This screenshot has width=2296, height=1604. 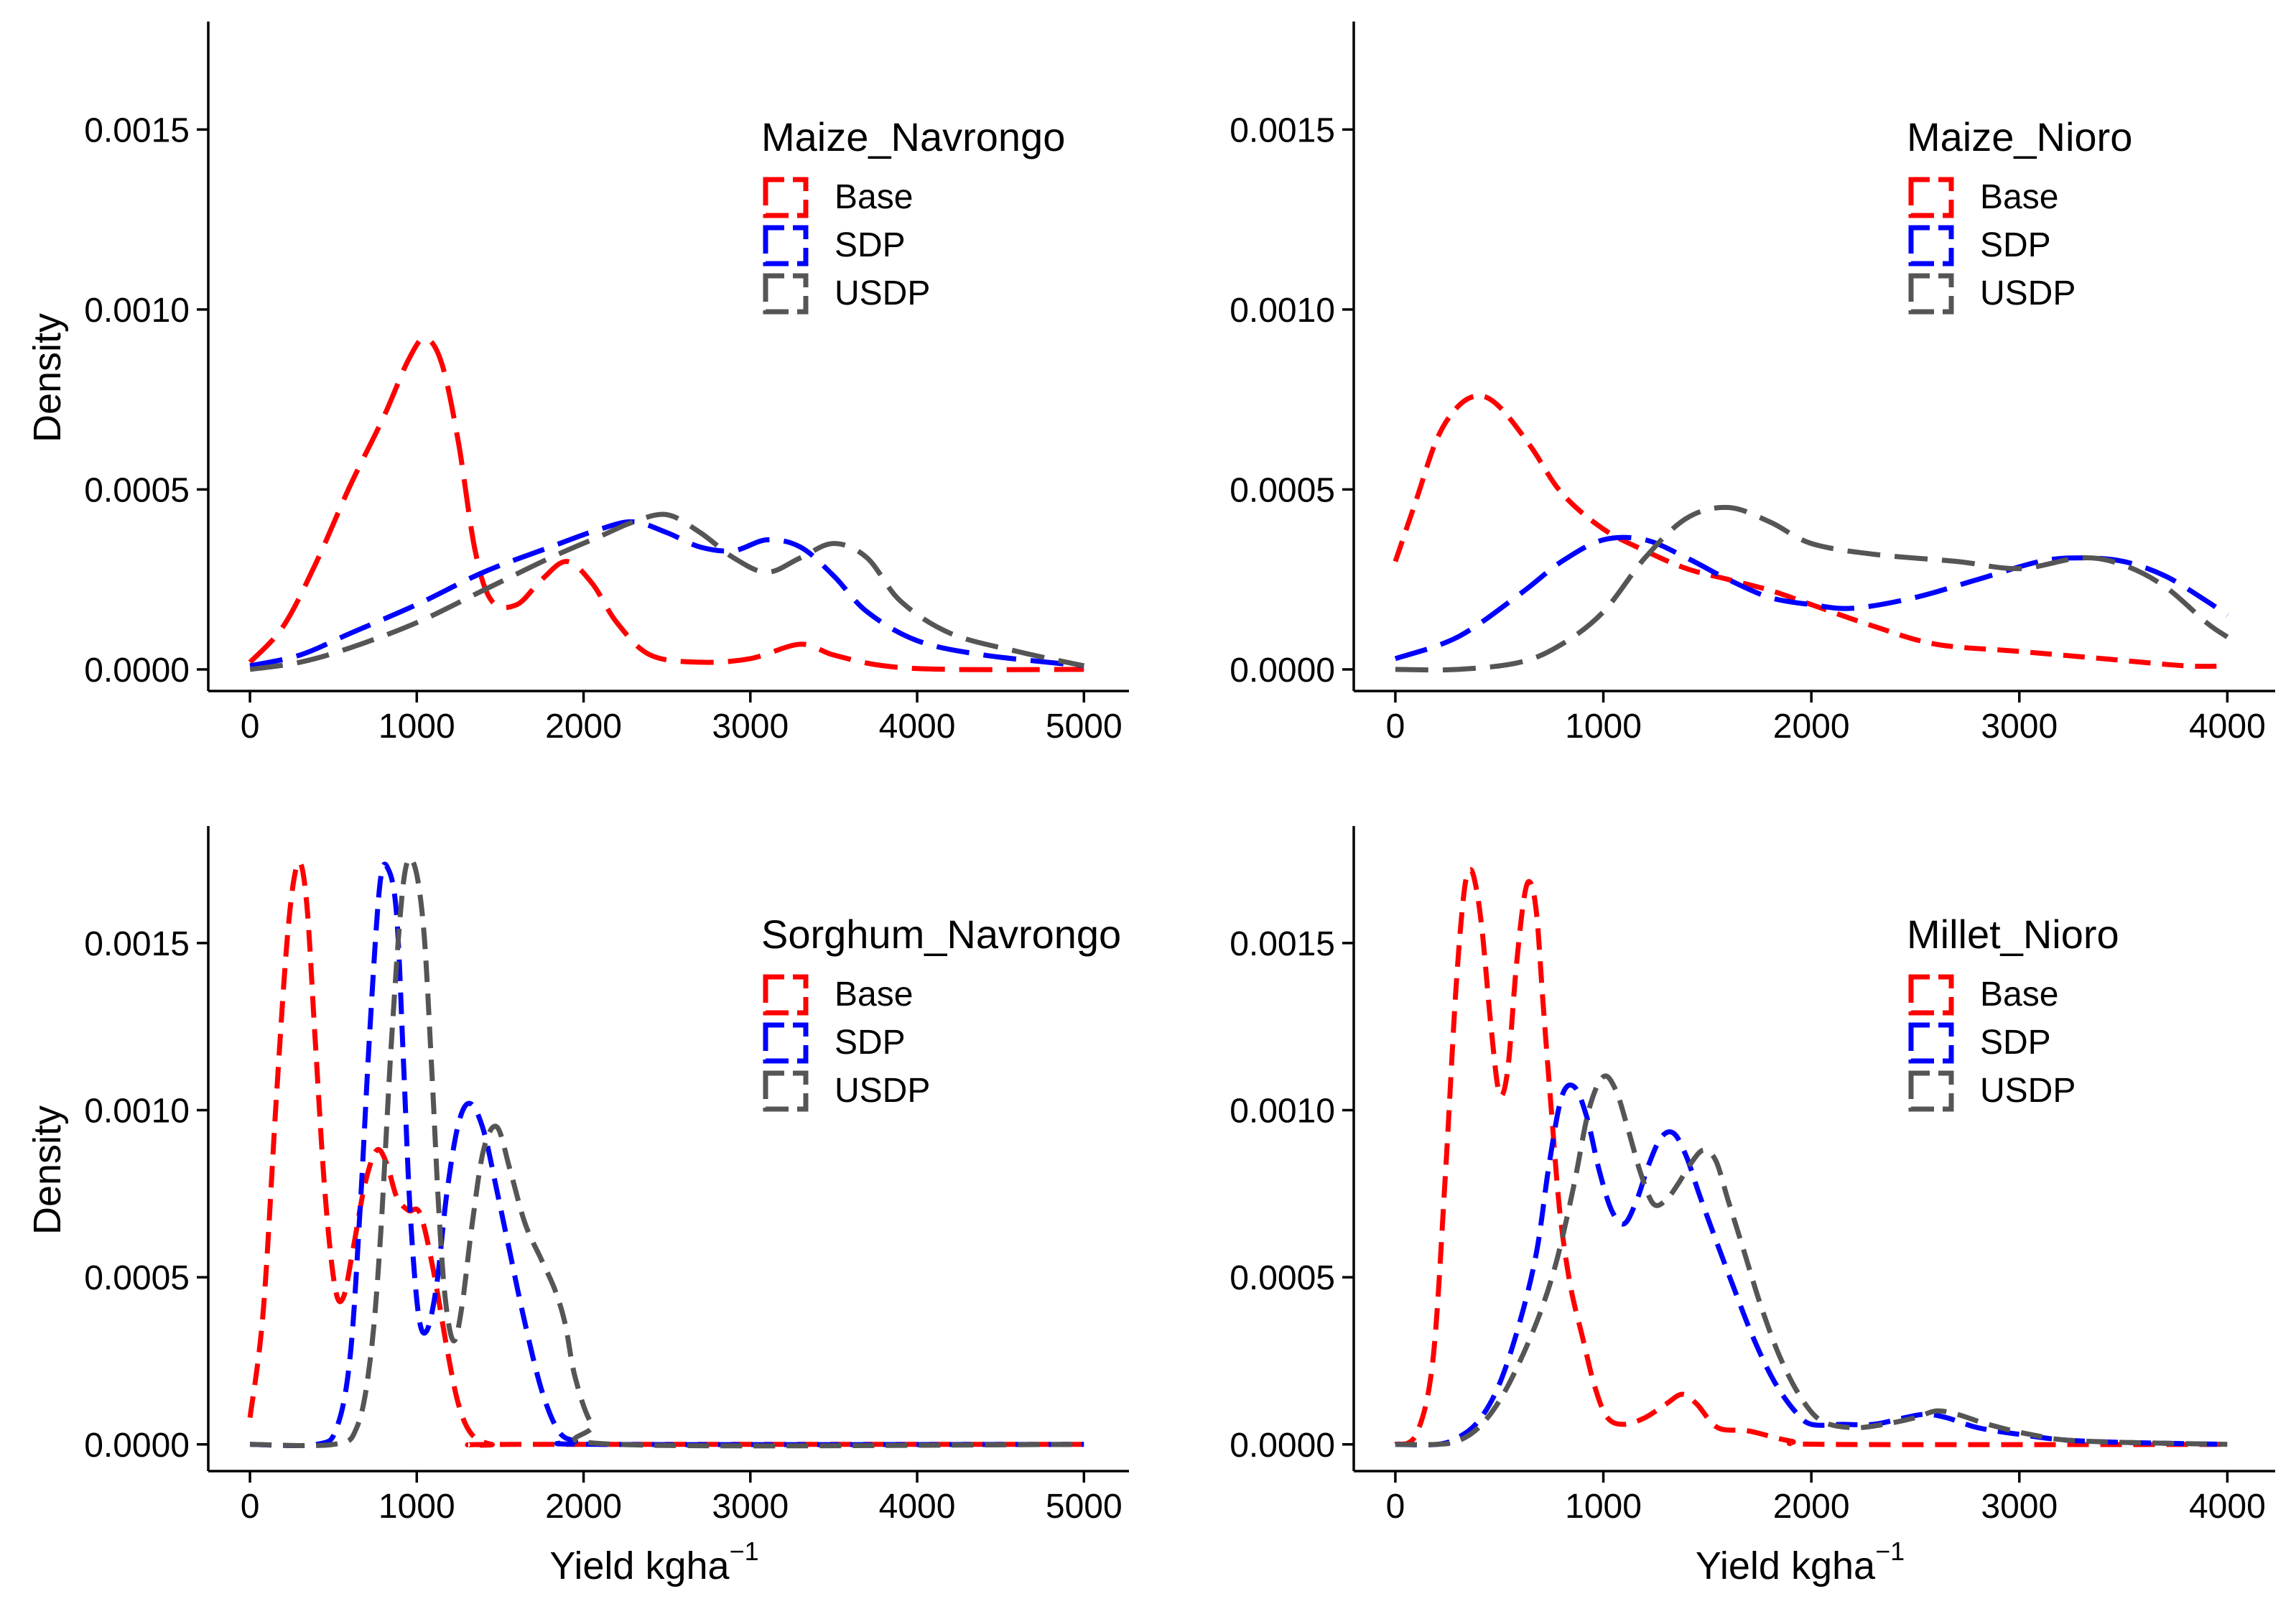 I want to click on legend-title: Millet_Nioro, so click(x=2013, y=934).